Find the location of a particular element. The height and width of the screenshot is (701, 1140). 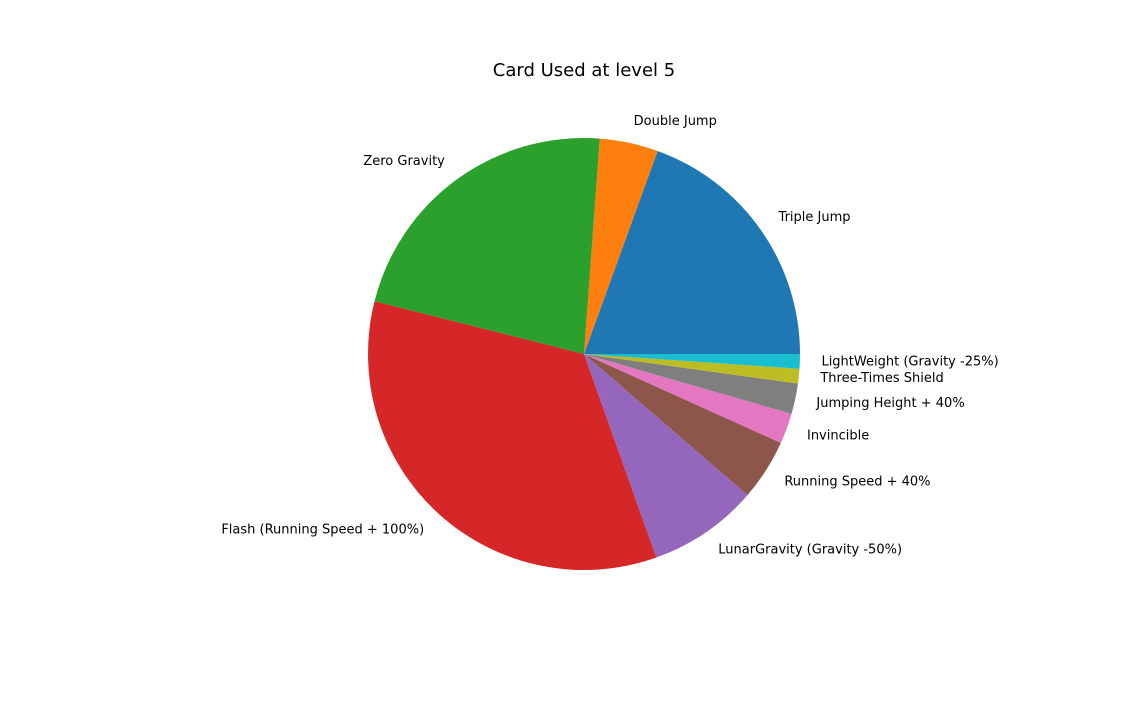

pie-label-three-times-shield: Three-Times Shield is located at coordinates (881, 378).